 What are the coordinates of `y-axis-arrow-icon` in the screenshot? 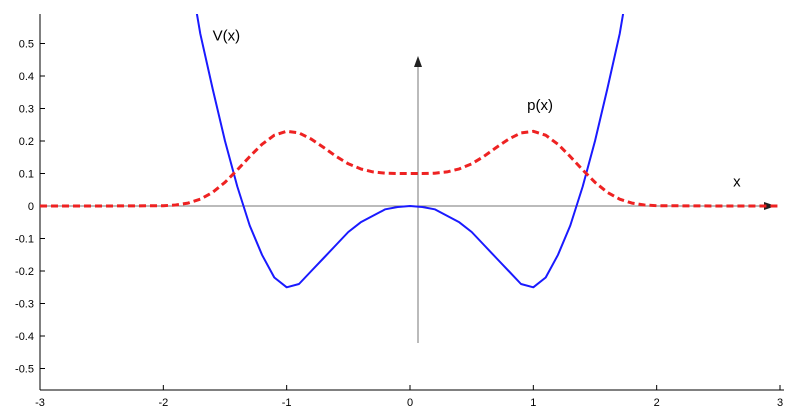 It's located at (418, 61).